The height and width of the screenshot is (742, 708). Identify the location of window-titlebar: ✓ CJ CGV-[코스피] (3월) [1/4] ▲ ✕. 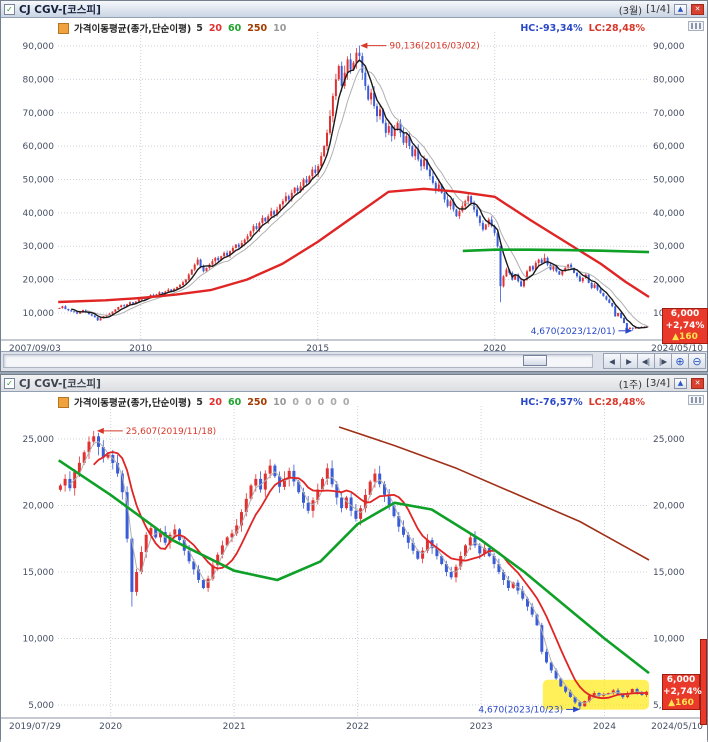
(354, 9).